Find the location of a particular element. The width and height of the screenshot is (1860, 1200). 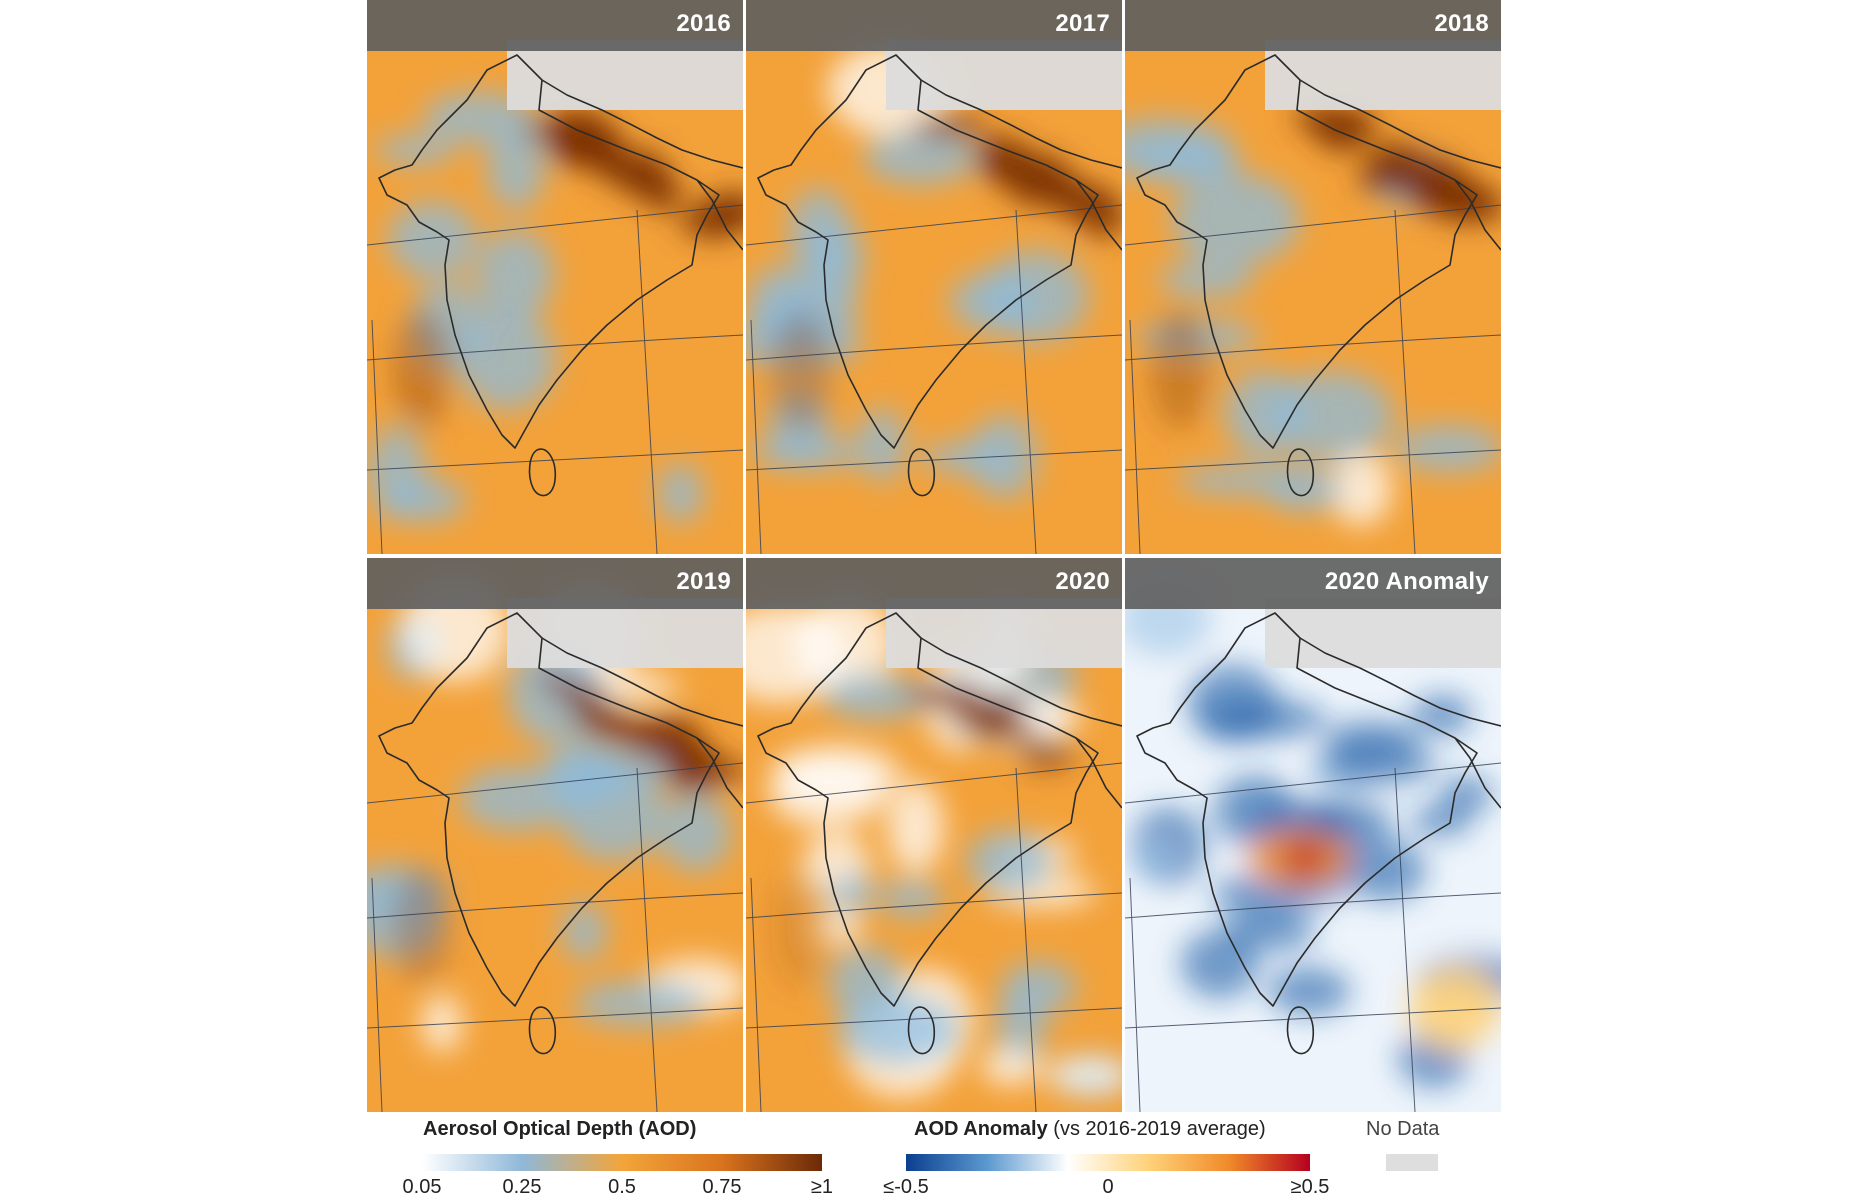

anomaly-legend-title: AOD Anomaly (vs 2016-2019 average) is located at coordinates (1090, 1129).